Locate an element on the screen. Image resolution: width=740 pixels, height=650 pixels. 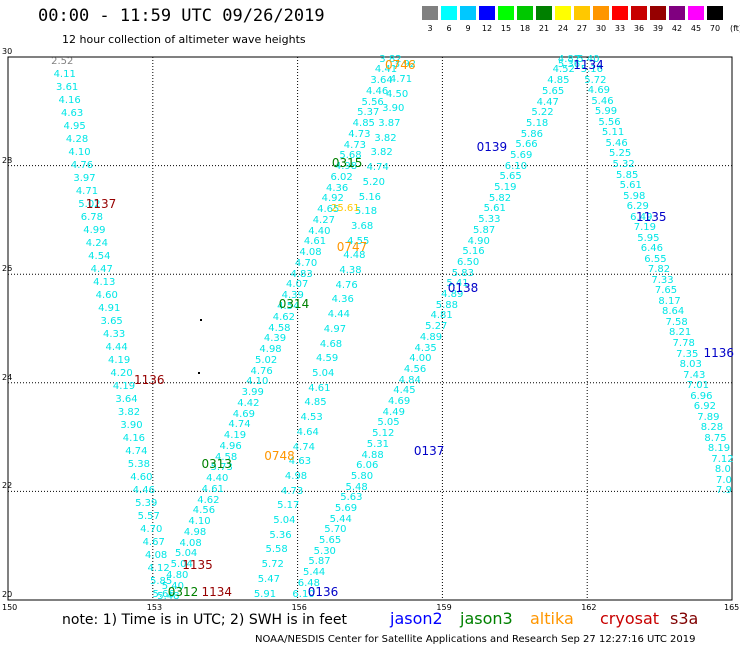
wave-height-value: 4.88 is located at coordinates (372, 455).